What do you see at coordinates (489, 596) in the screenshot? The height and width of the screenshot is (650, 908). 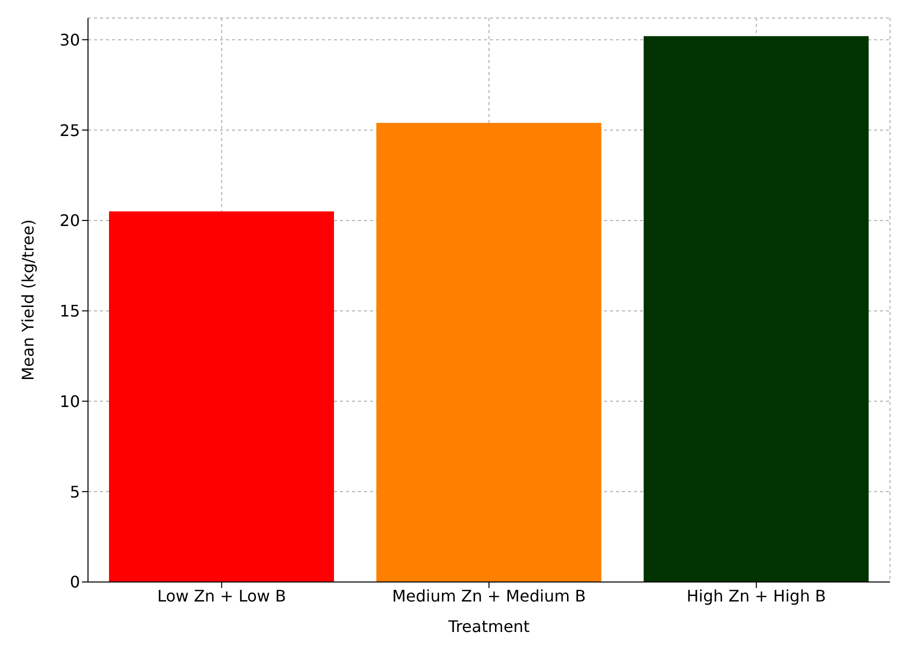 I see `x-tick-label: Medium Zn + Medium B` at bounding box center [489, 596].